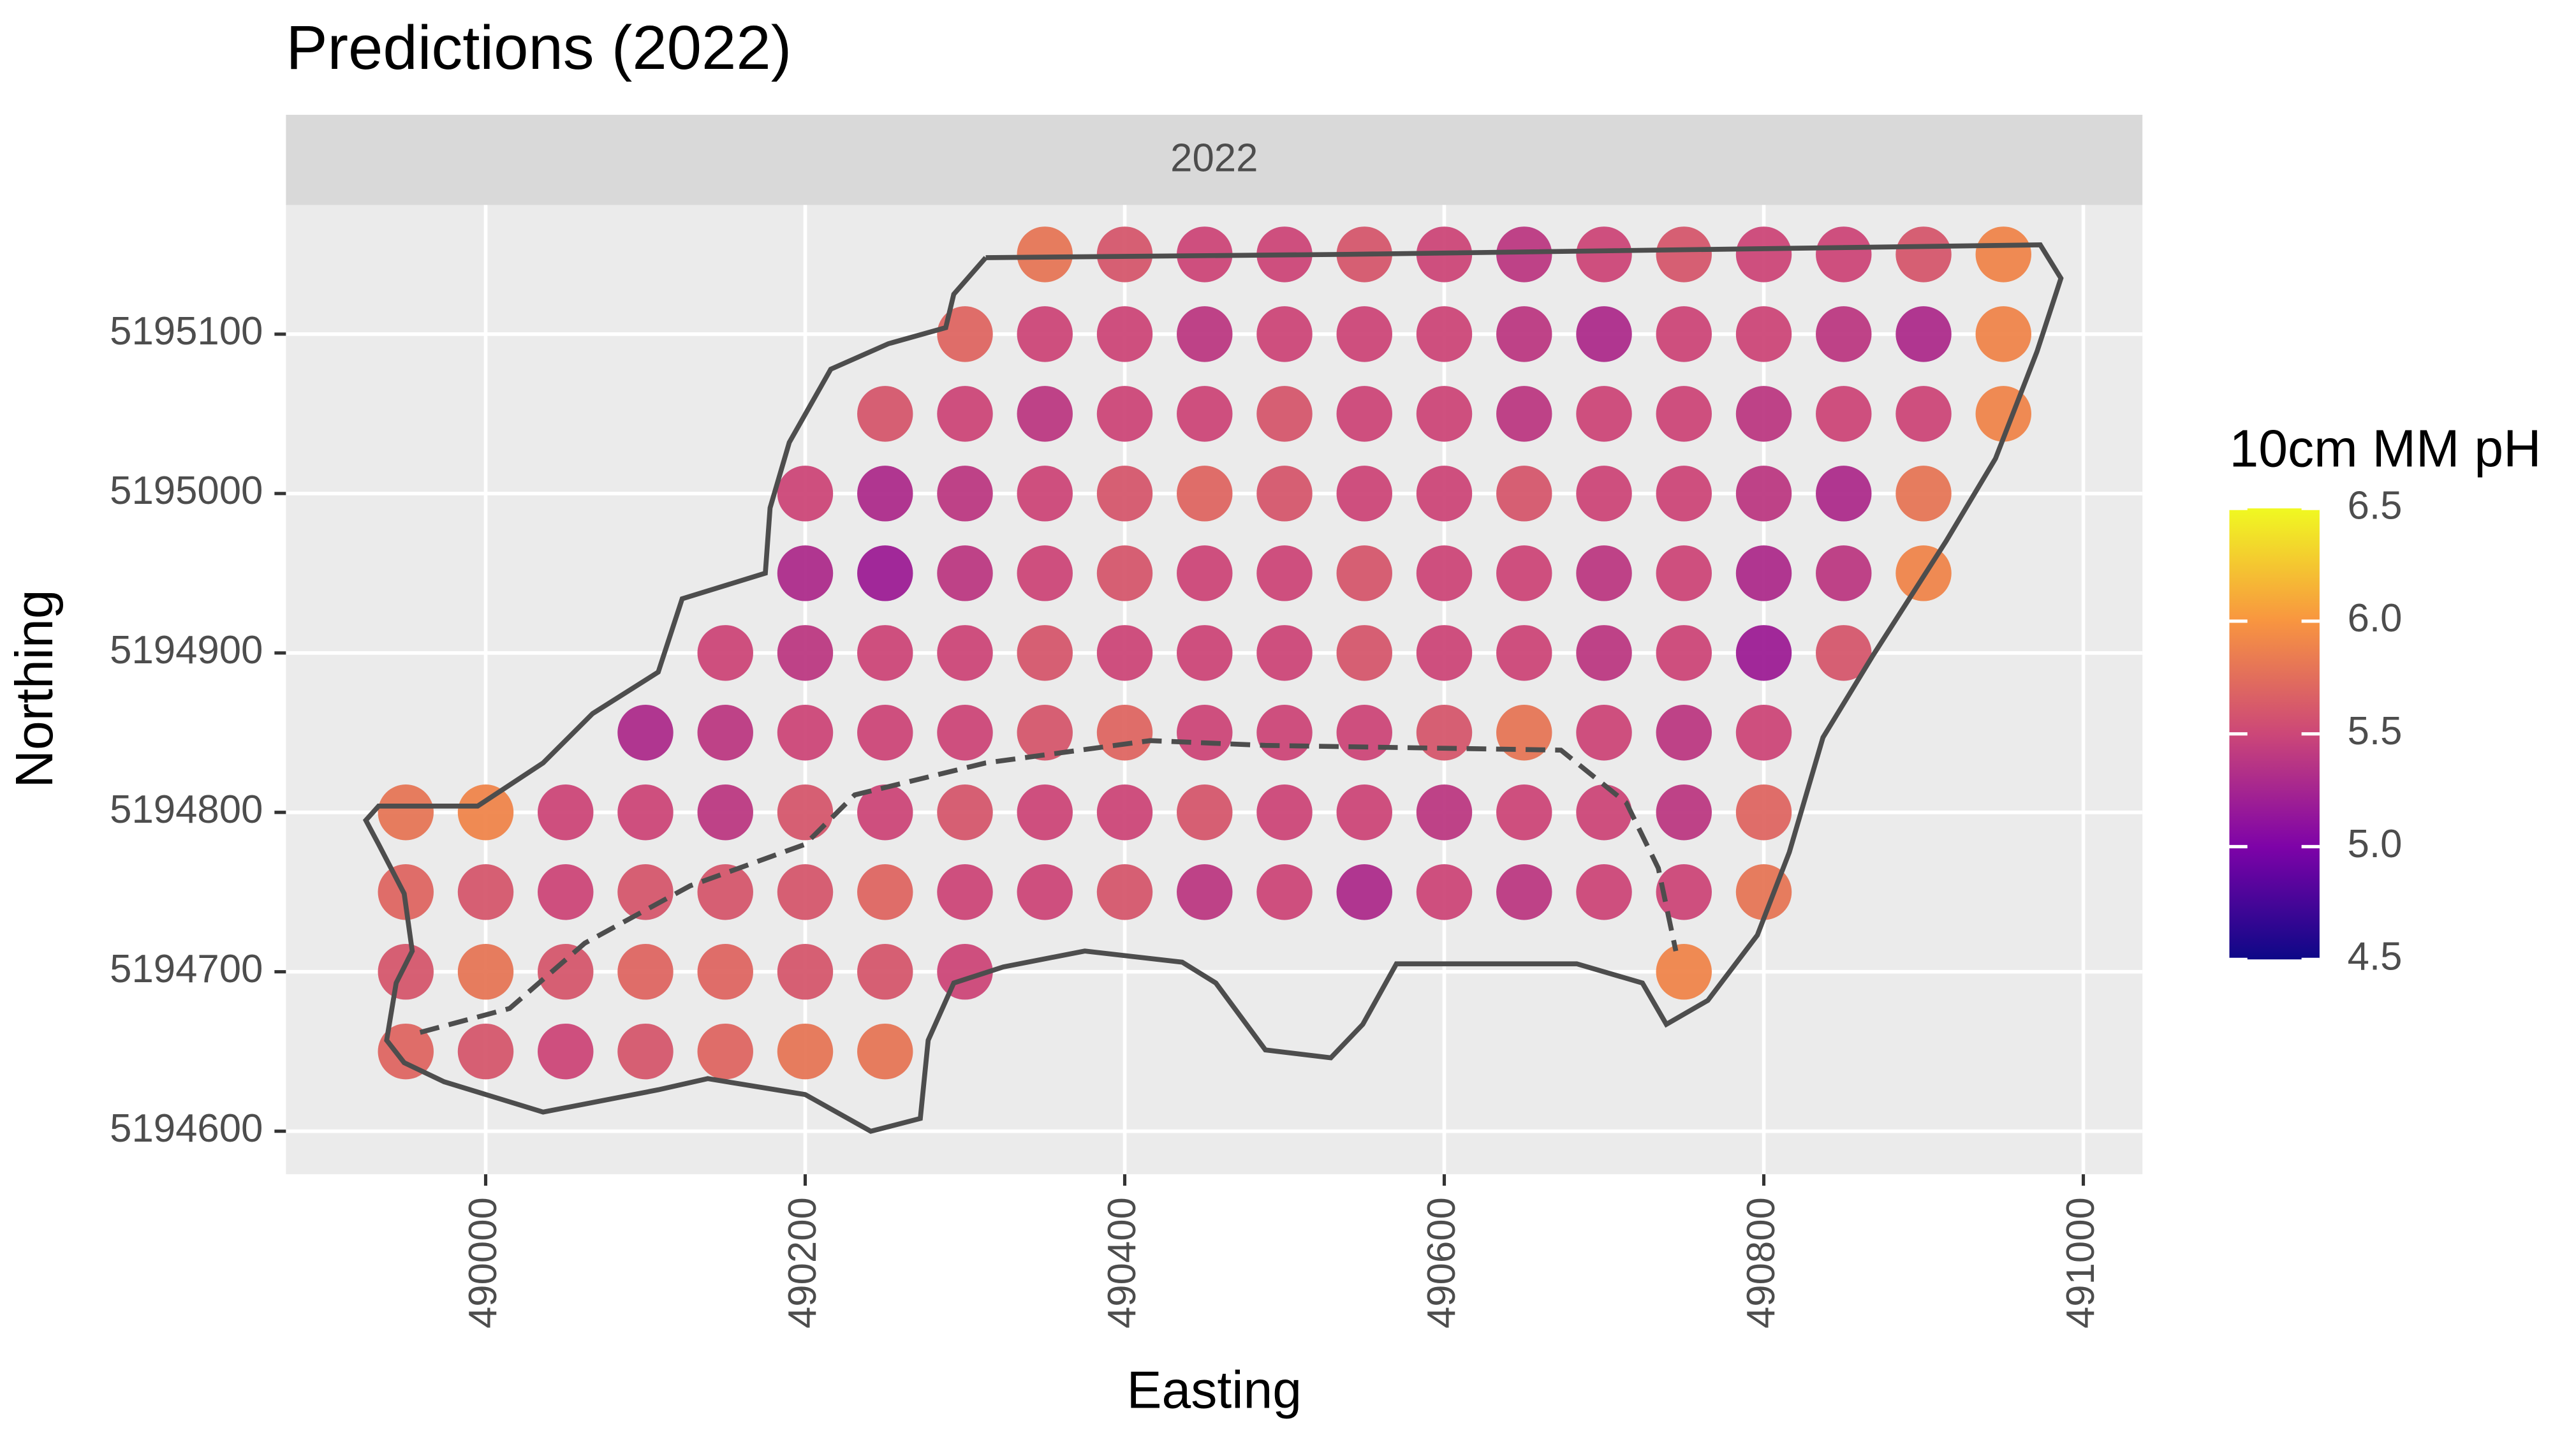 This screenshot has width=2576, height=1435. Describe the element at coordinates (483, 1262) in the screenshot. I see `x-tick-label: 490000` at that location.